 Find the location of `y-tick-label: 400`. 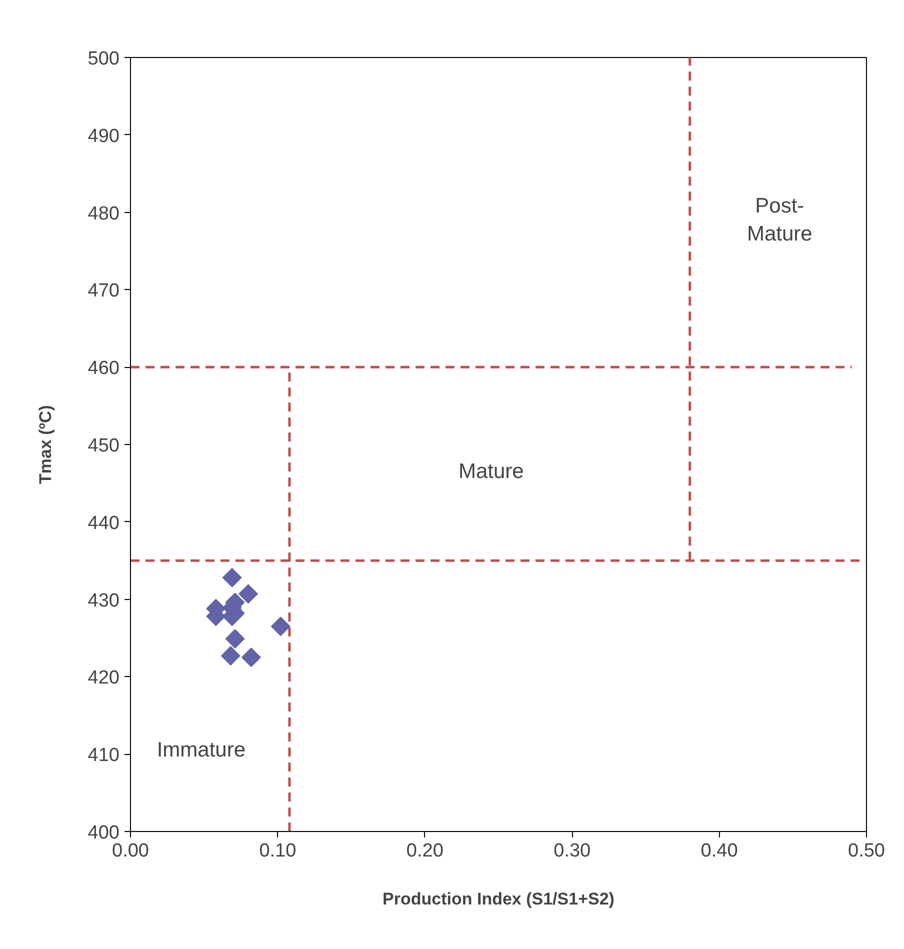

y-tick-label: 400 is located at coordinates (104, 833).